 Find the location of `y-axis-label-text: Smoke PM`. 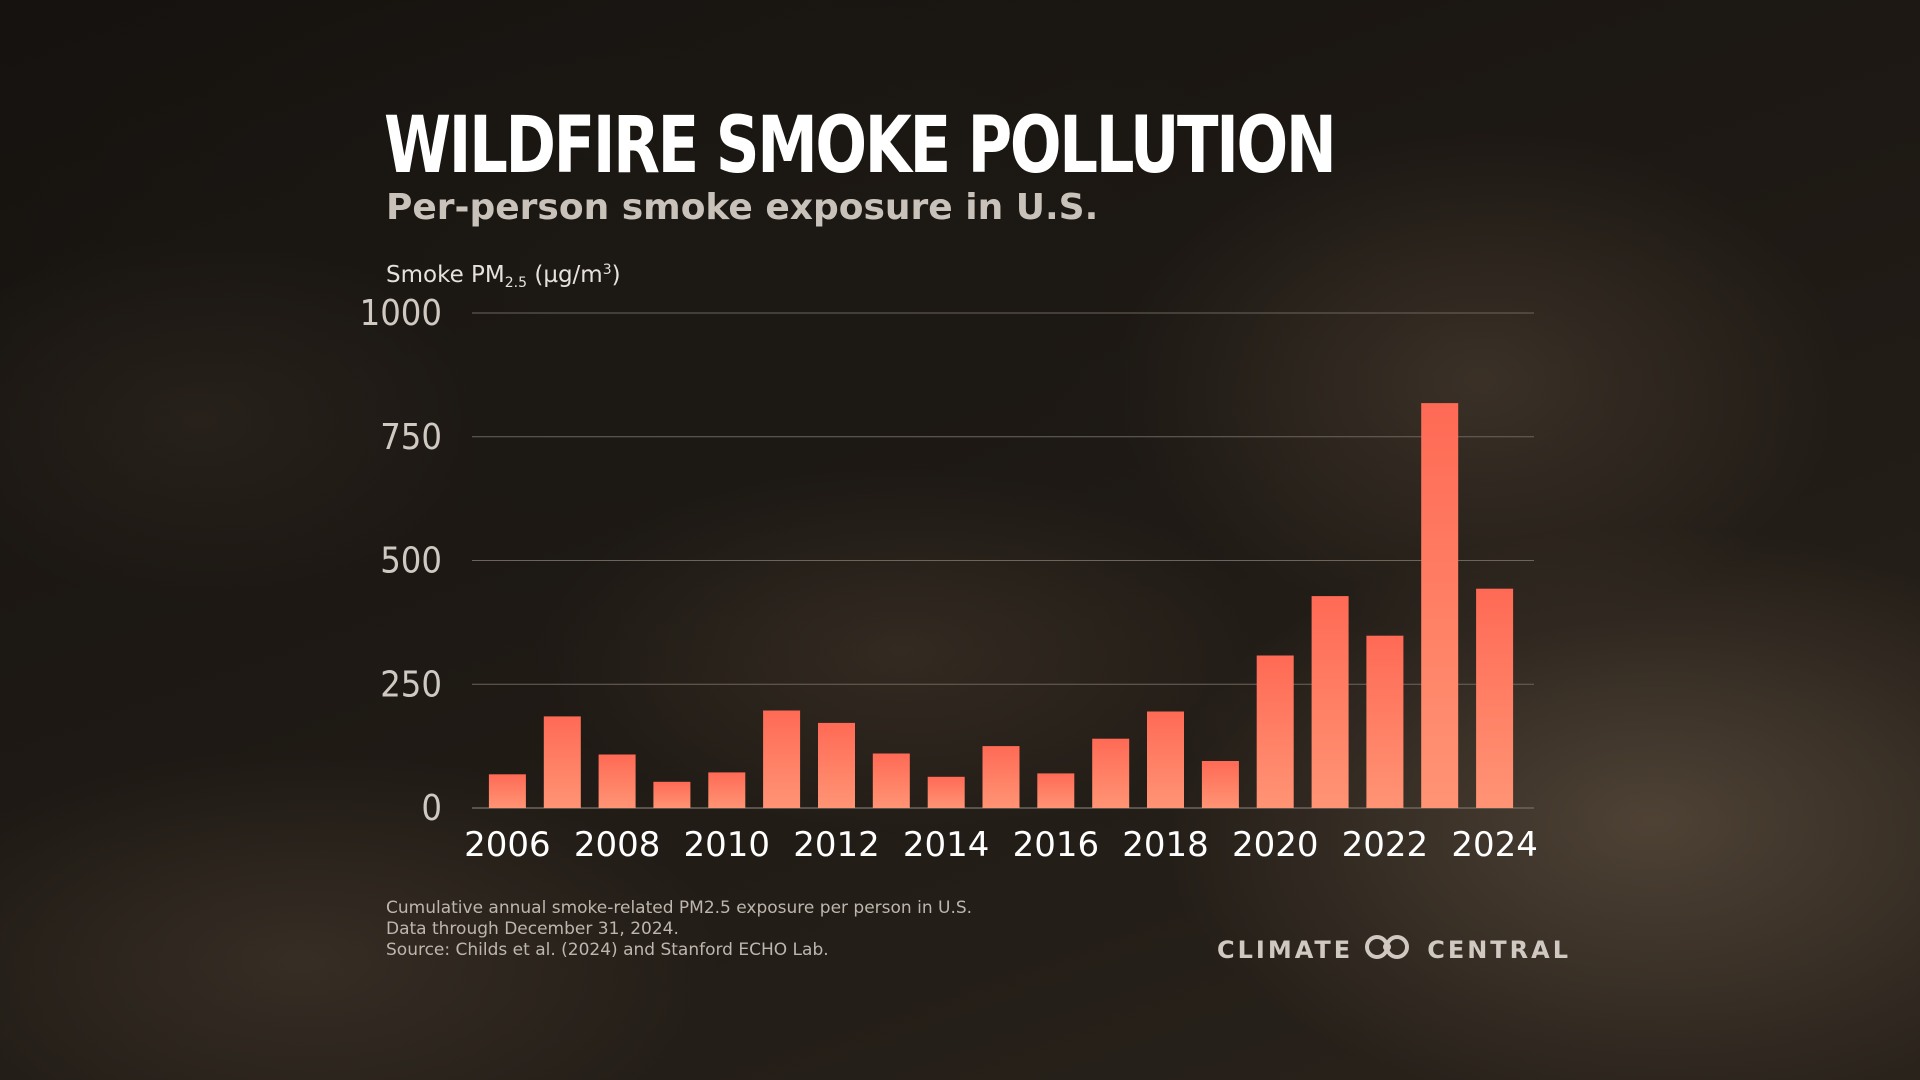

y-axis-label-text: Smoke PM is located at coordinates (445, 275).